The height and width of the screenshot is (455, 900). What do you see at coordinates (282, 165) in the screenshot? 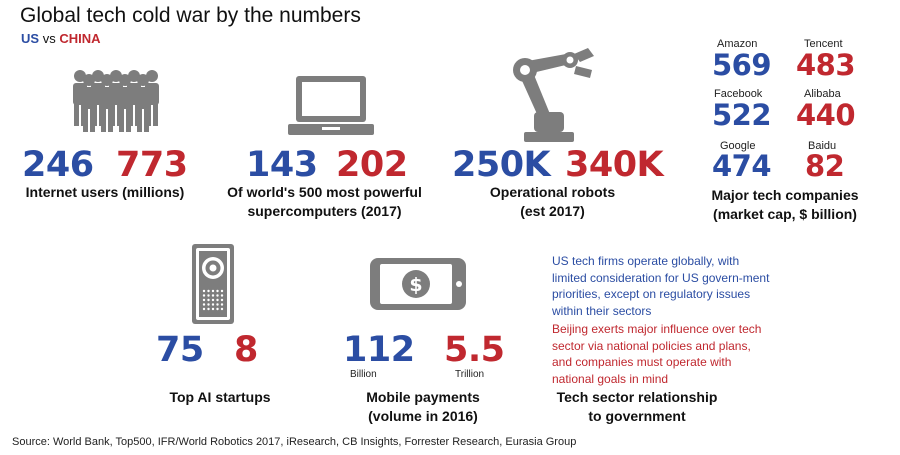
I see `supercomputers-us-value: 143` at bounding box center [282, 165].